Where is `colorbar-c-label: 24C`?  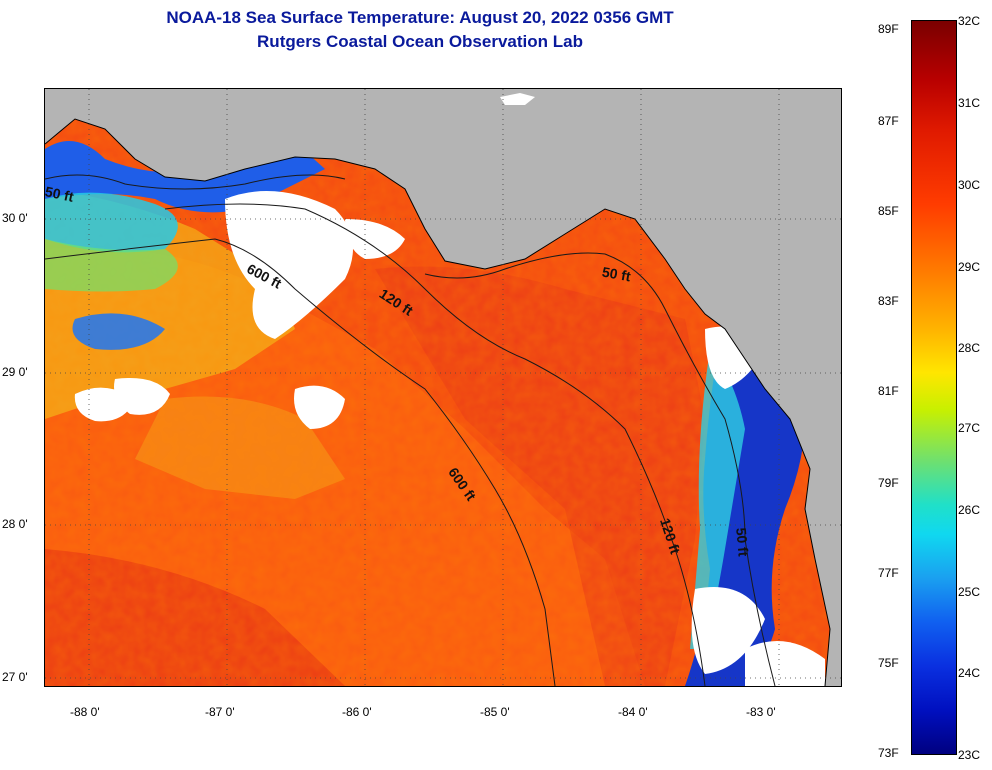 colorbar-c-label: 24C is located at coordinates (969, 673).